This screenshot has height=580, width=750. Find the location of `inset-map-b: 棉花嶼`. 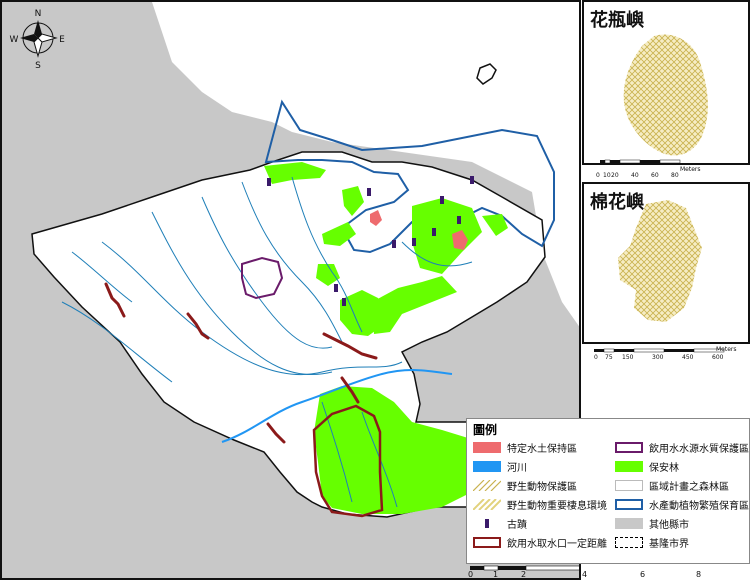

inset-map-b: 棉花嶼 is located at coordinates (666, 263).